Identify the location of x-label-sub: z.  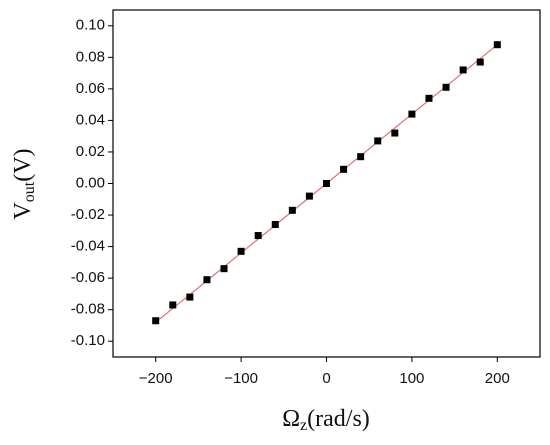
(303, 425).